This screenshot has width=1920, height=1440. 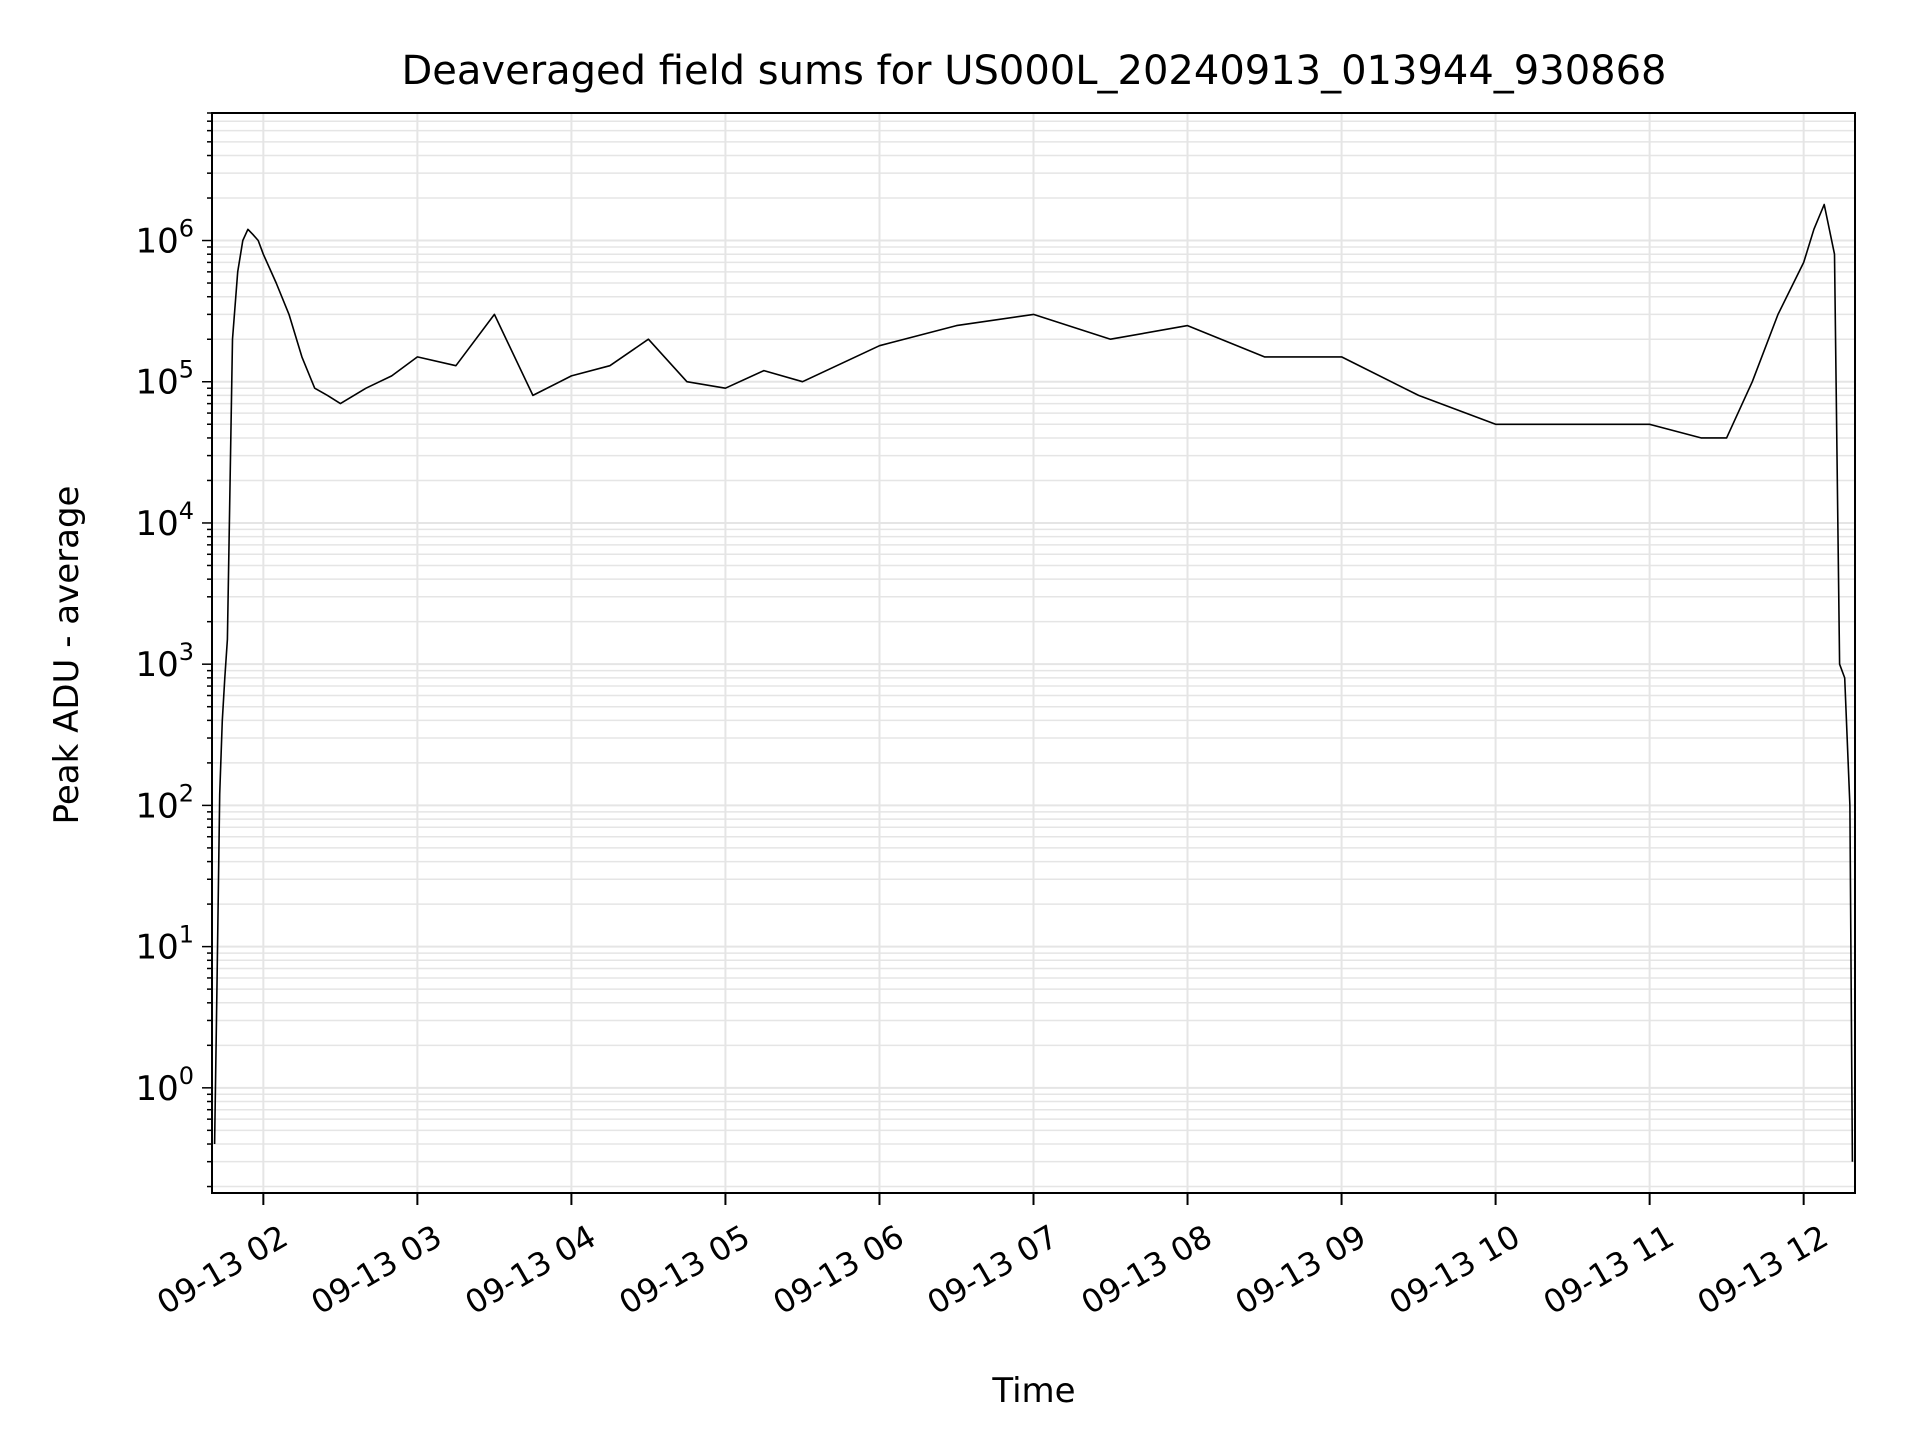 I want to click on y-tick-label: 10⁴, so click(x=164, y=520).